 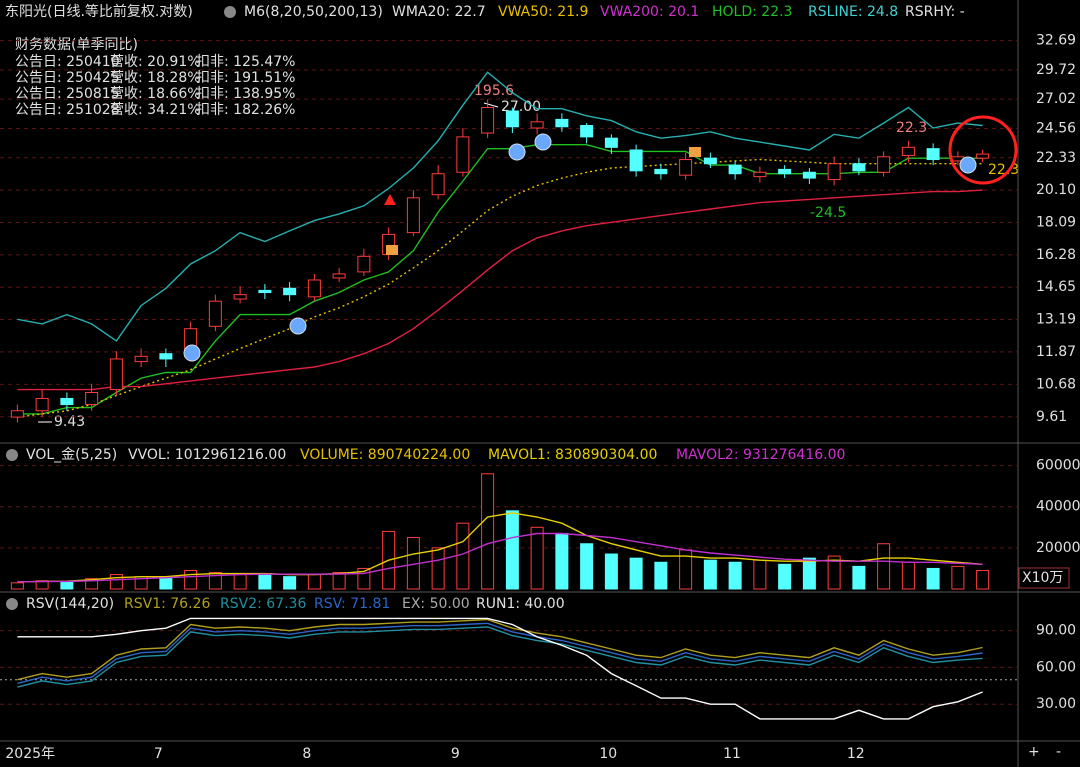 I want to click on finance-title: 财务数据(单季同比), so click(x=76, y=45).